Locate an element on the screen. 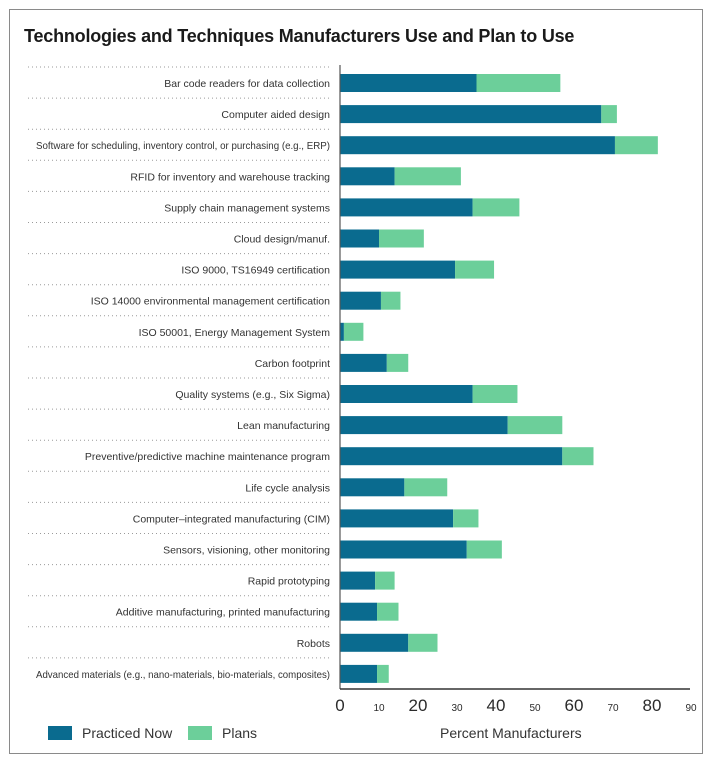  category-label: Carbon footprint is located at coordinates (292, 364).